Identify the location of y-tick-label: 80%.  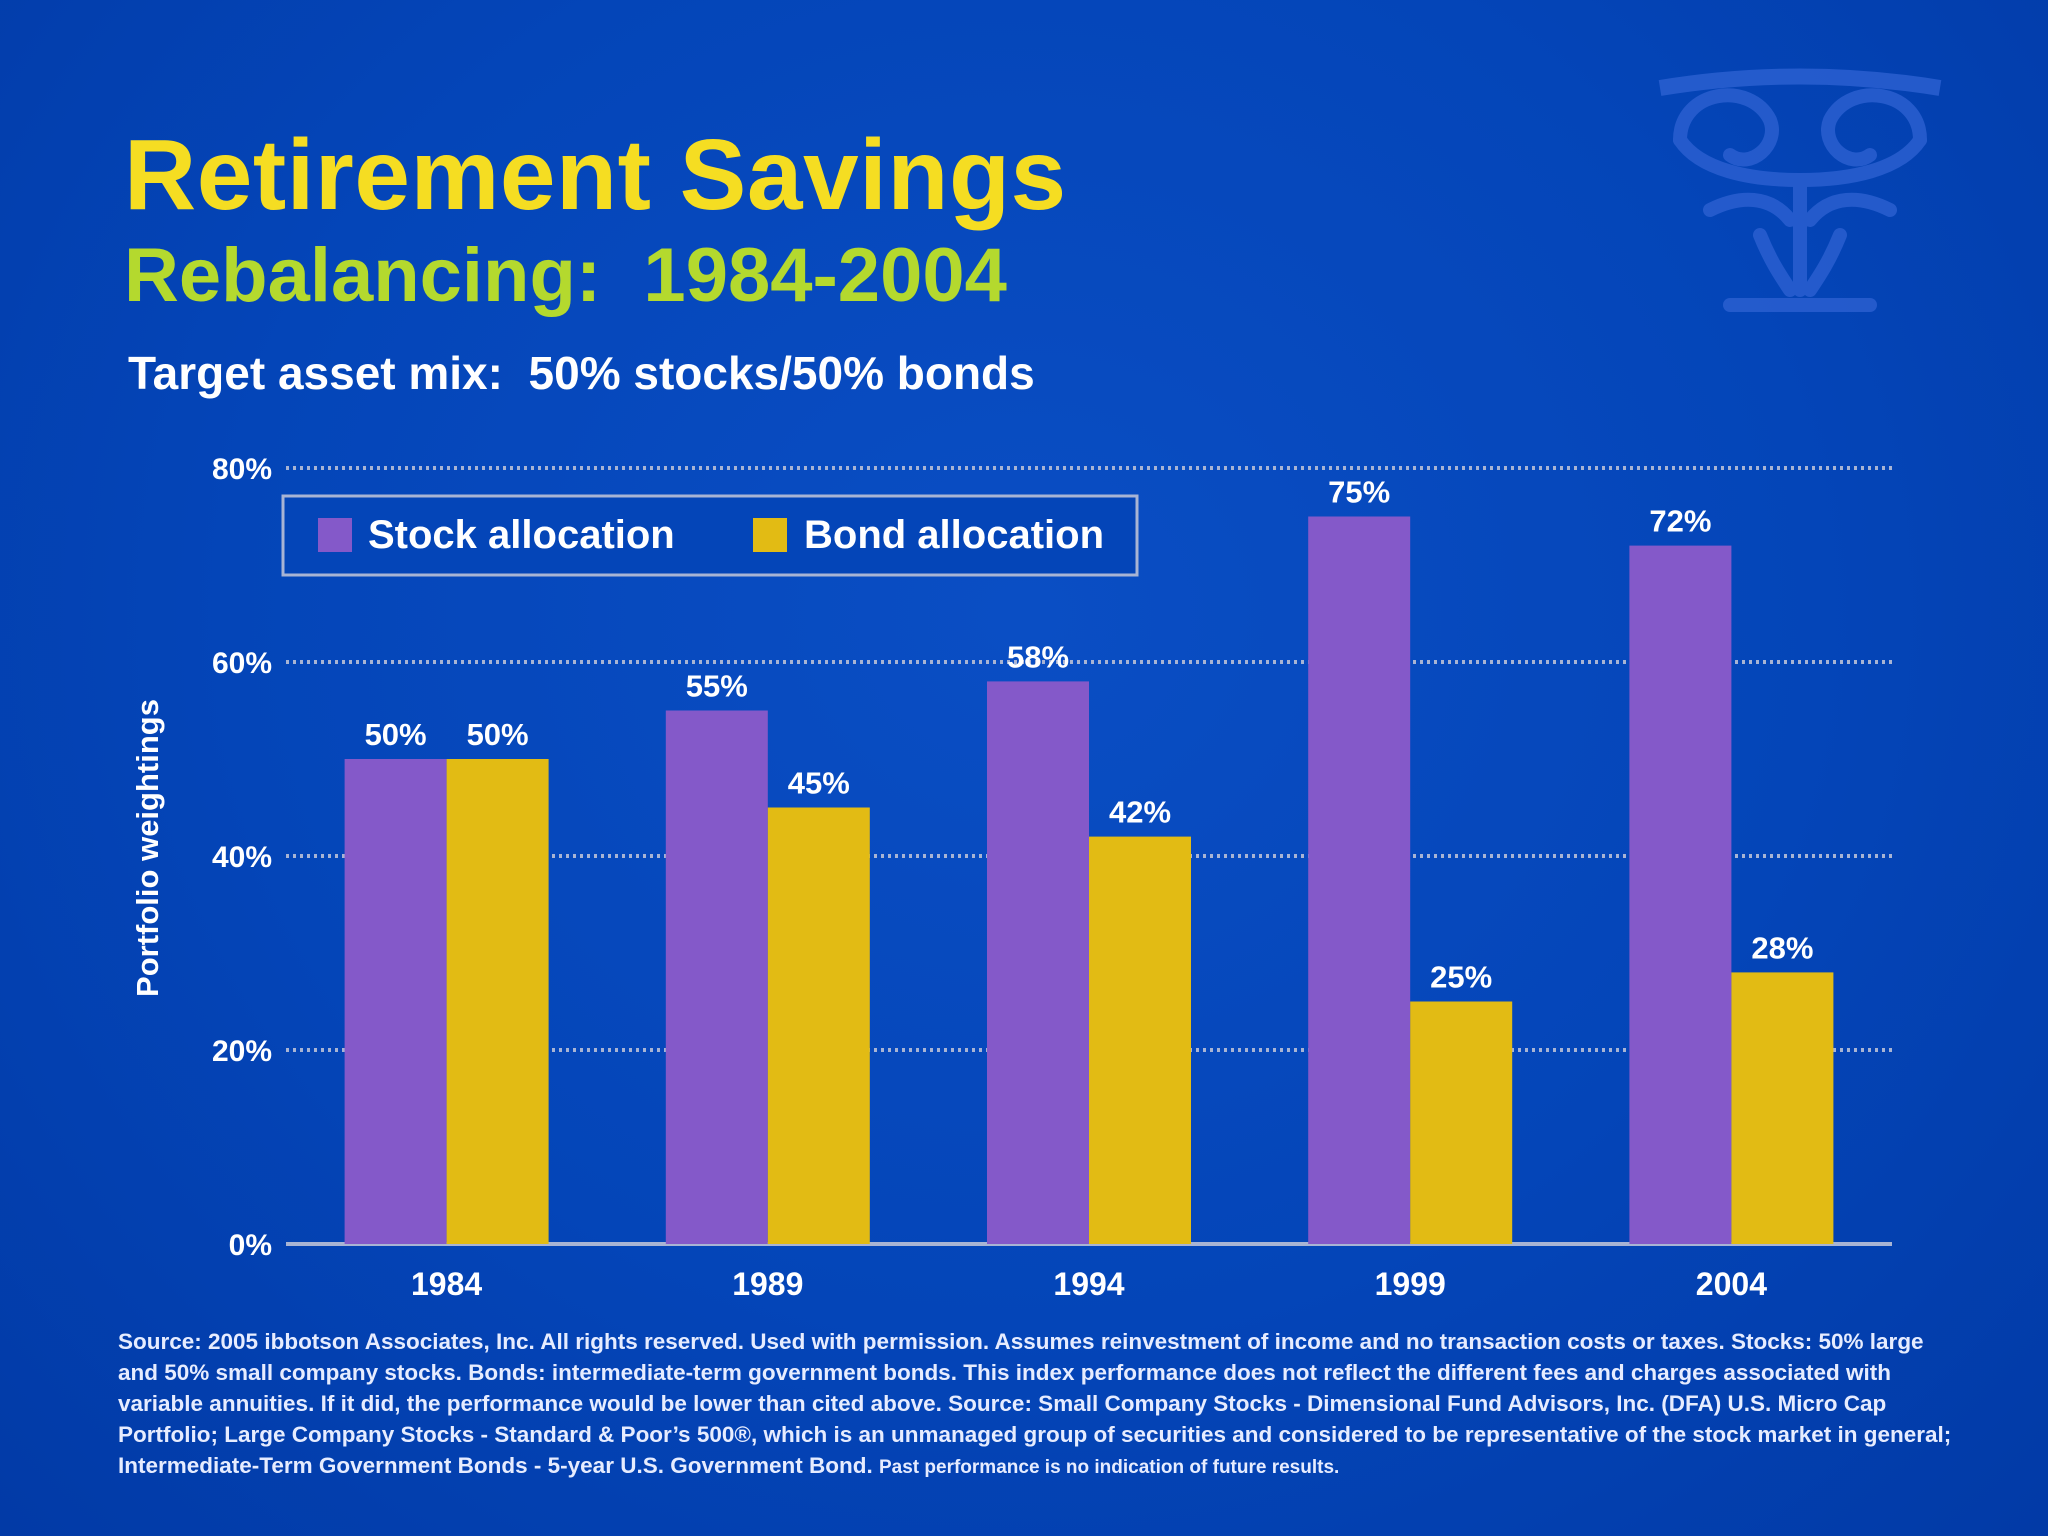
(242, 469).